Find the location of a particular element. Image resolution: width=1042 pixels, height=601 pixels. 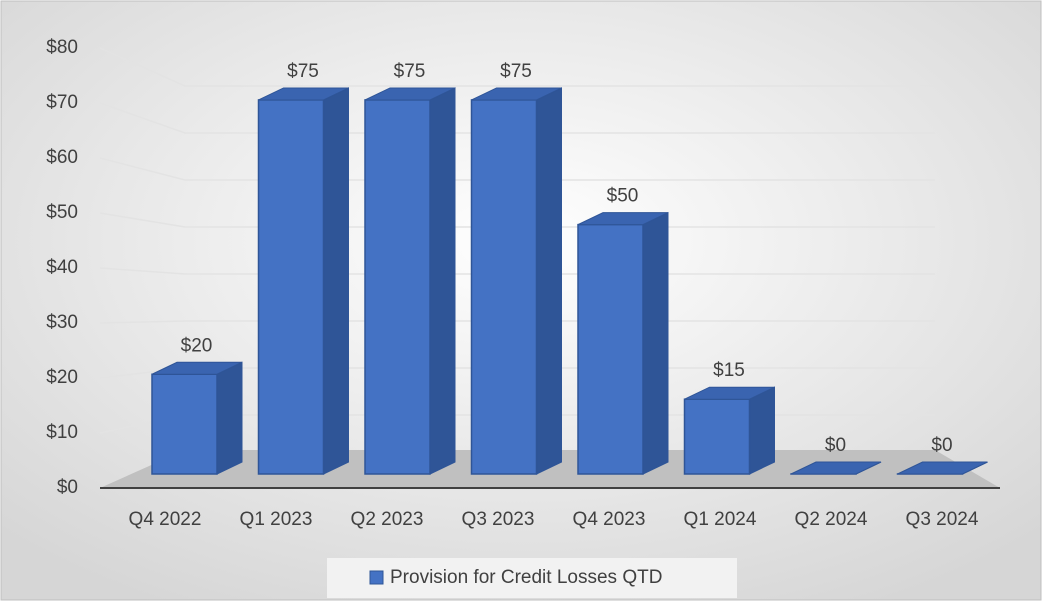

y-tick-label: $10 is located at coordinates (62, 432).